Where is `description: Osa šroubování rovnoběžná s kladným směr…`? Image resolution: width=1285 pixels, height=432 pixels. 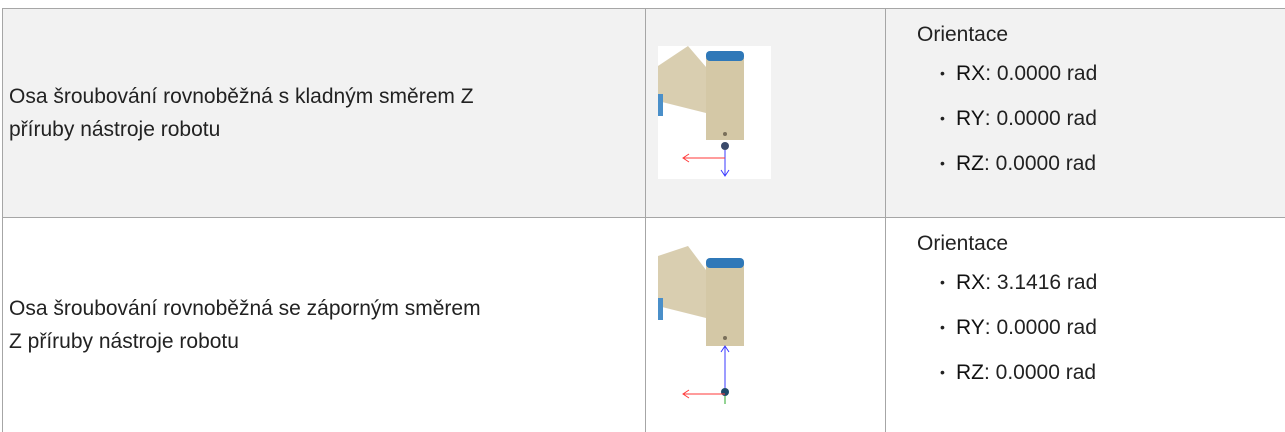
description: Osa šroubování rovnoběžná s kladným směr… is located at coordinates (241, 113).